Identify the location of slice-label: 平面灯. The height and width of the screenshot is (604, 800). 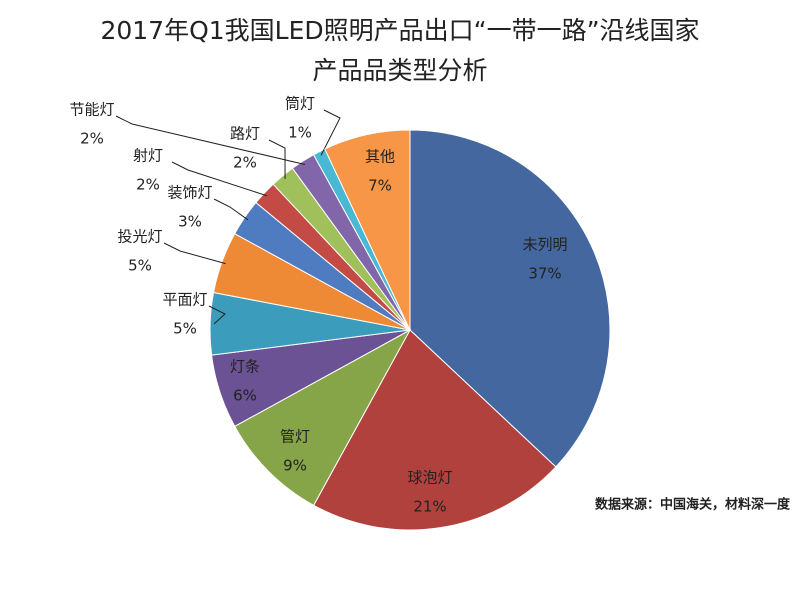
(184, 300).